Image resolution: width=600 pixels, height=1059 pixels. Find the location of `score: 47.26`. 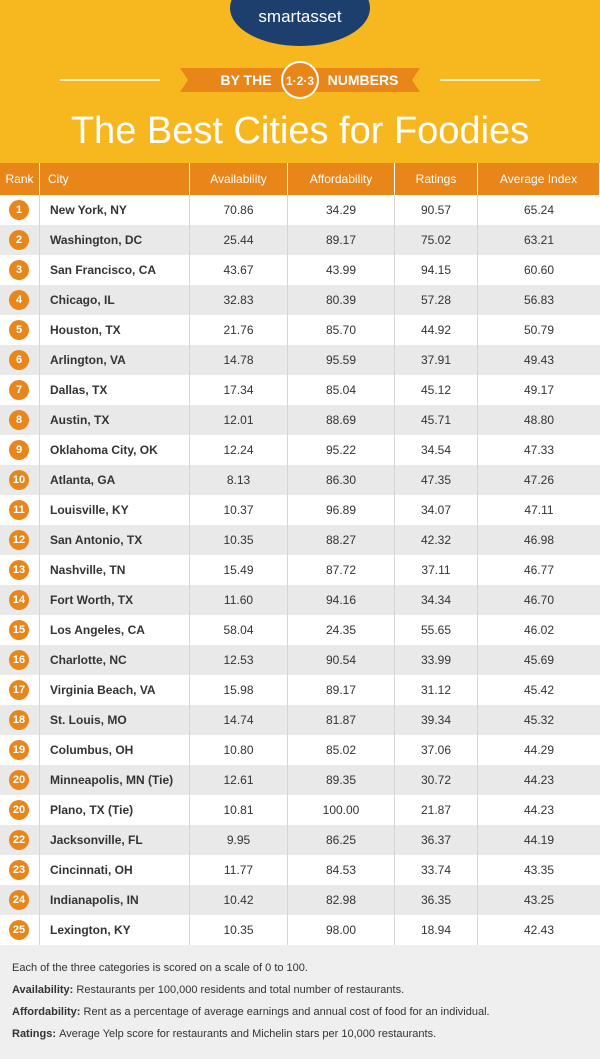

score: 47.26 is located at coordinates (539, 480).